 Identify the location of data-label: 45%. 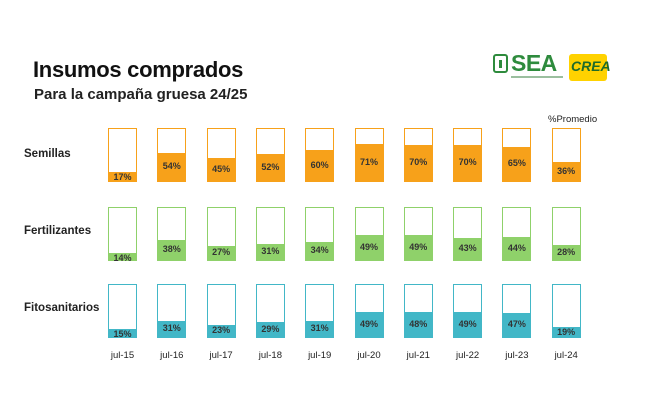
(221, 169).